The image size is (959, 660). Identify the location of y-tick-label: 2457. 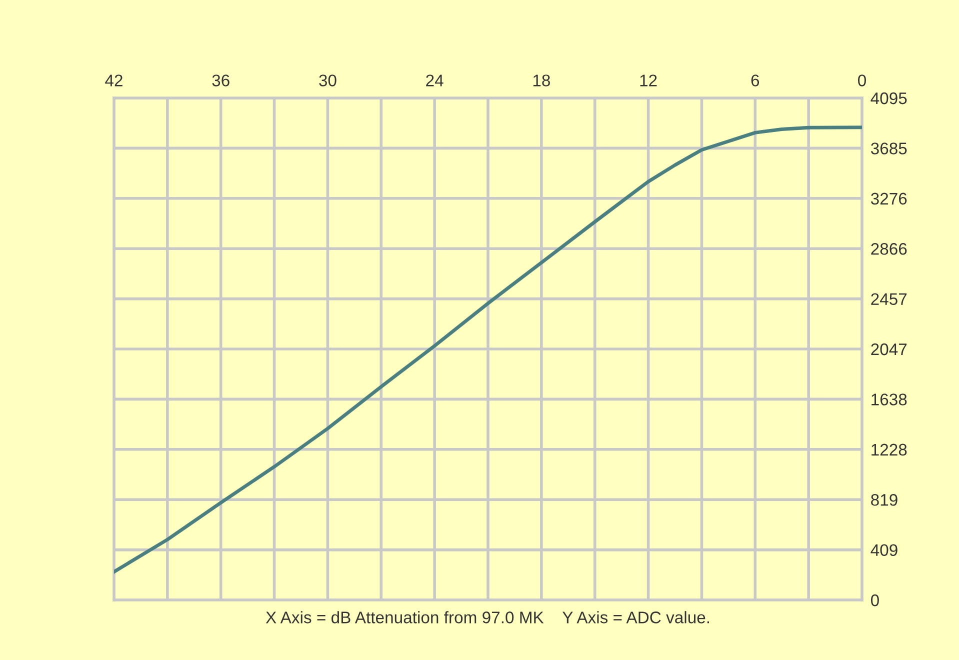
(889, 299).